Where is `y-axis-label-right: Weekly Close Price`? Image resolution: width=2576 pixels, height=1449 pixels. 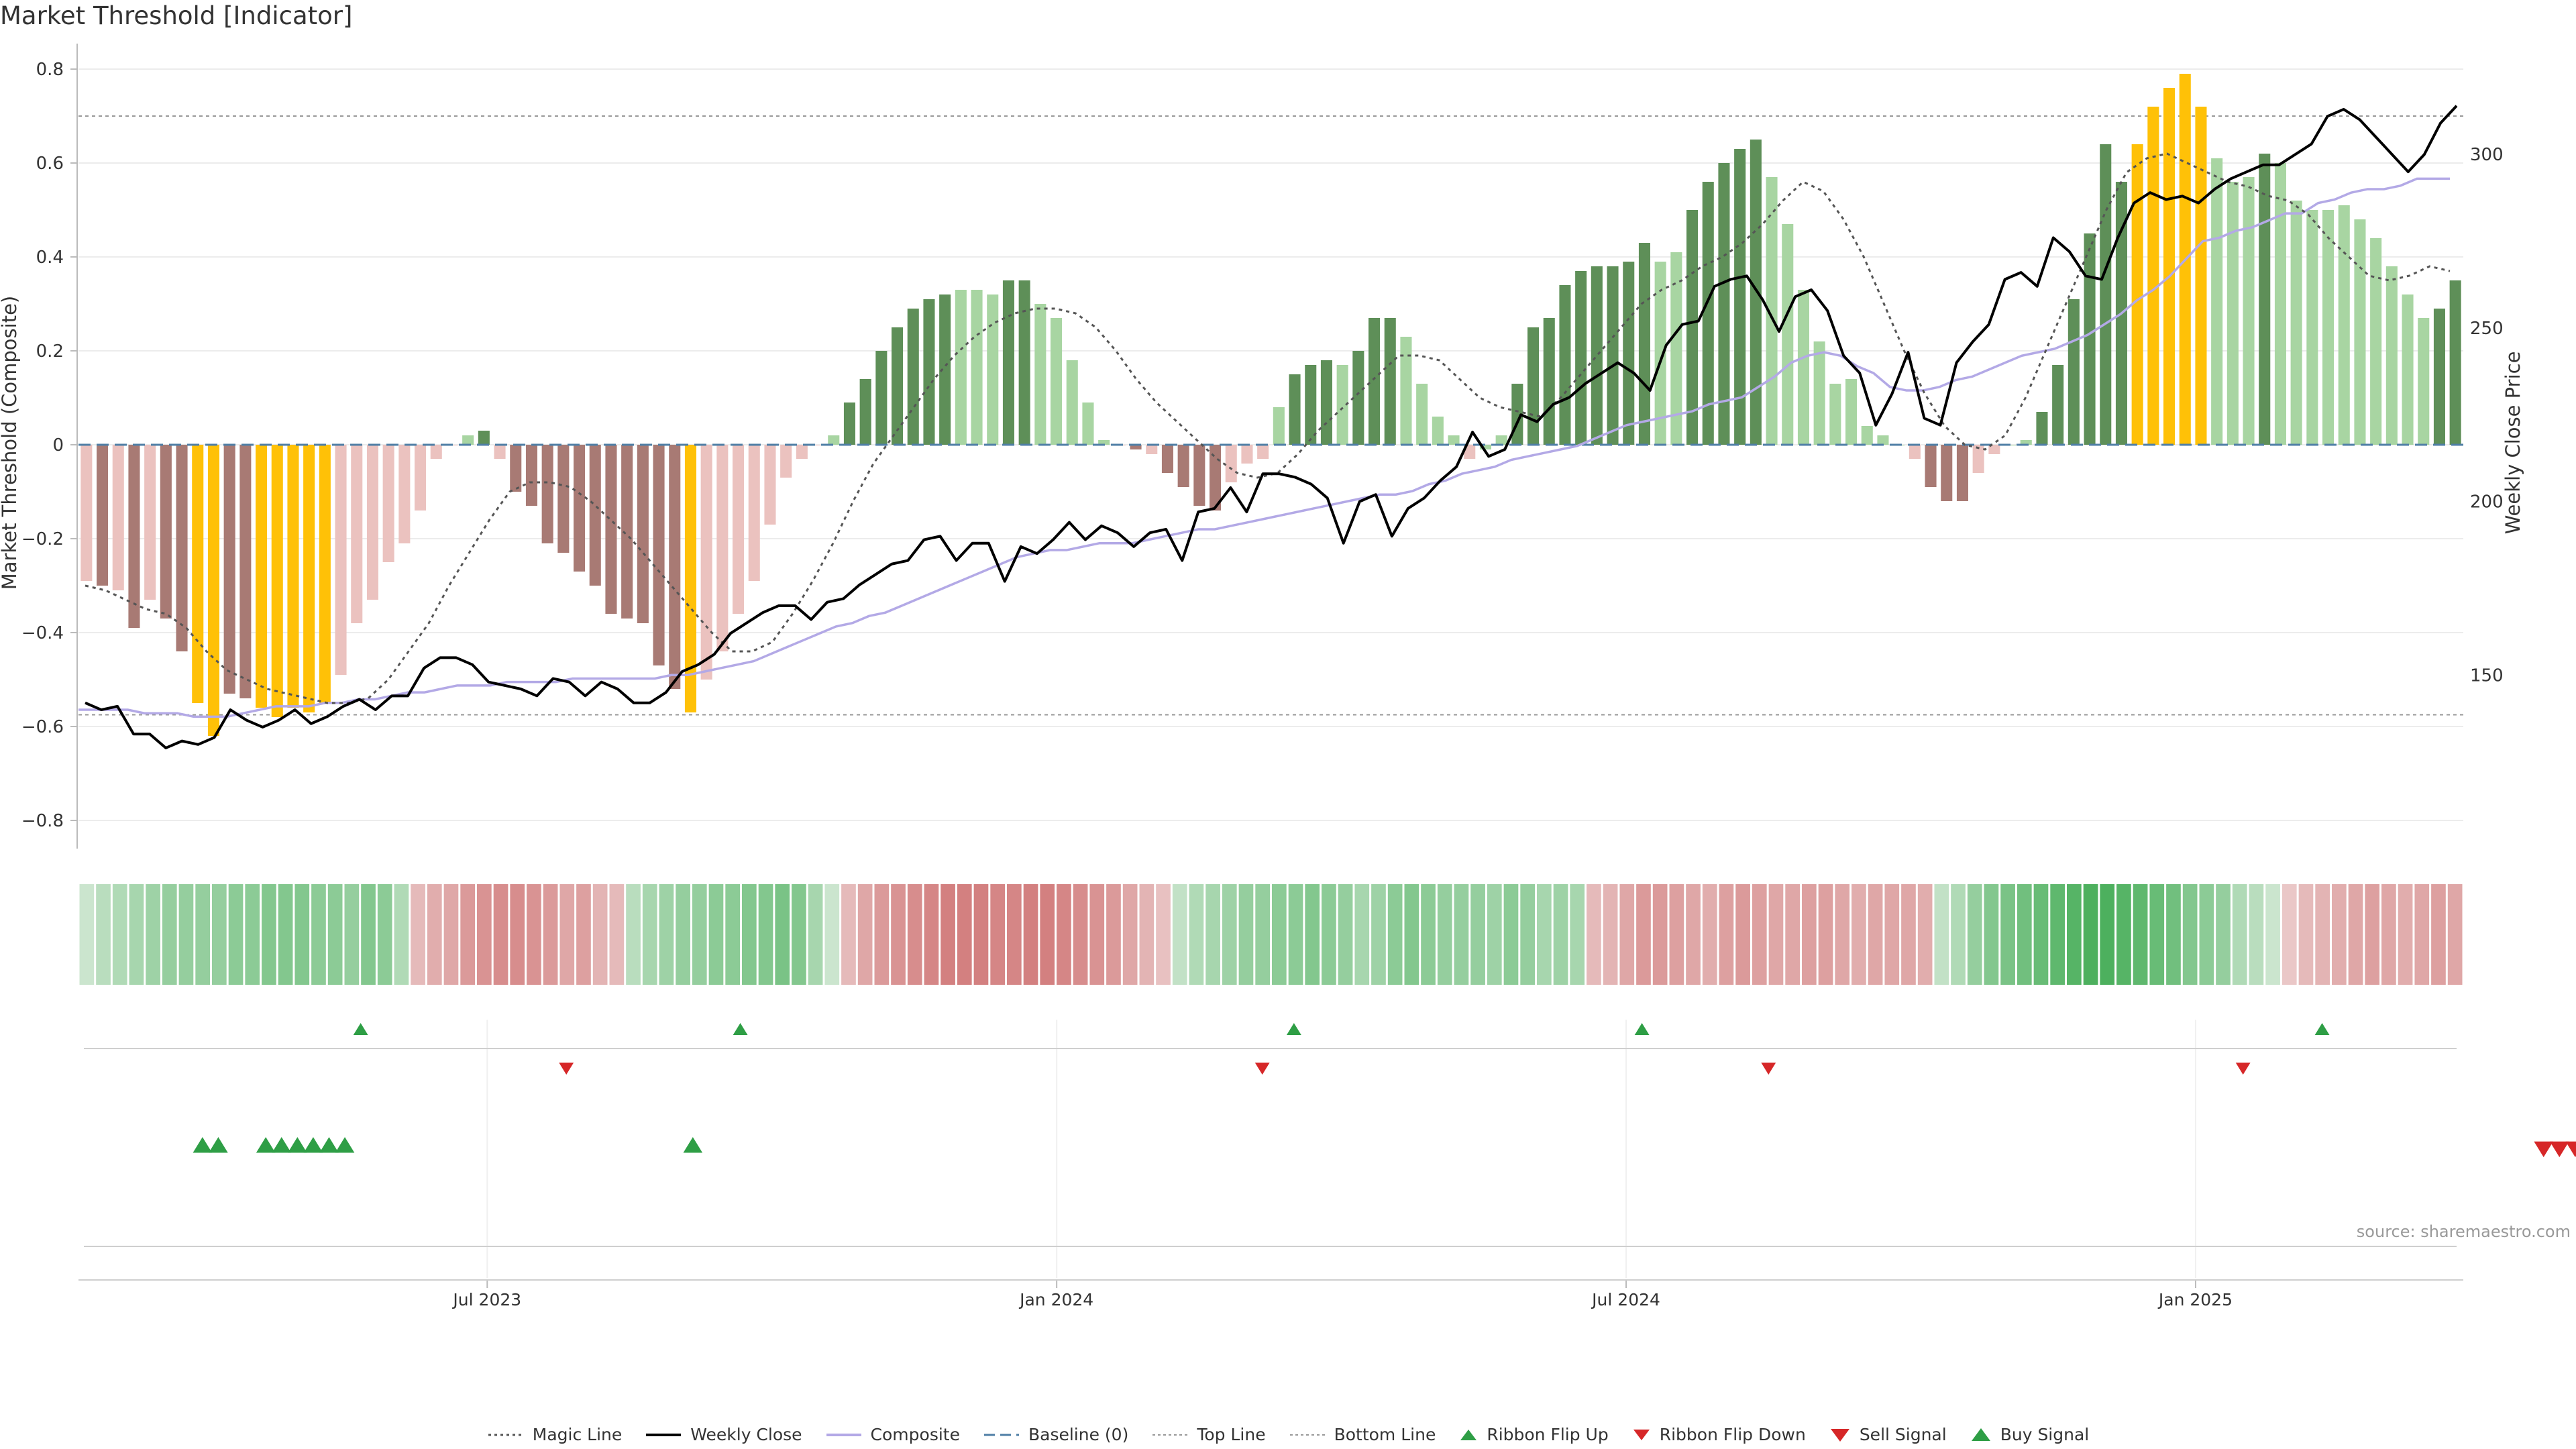
y-axis-label-right: Weekly Close Price is located at coordinates (2513, 443).